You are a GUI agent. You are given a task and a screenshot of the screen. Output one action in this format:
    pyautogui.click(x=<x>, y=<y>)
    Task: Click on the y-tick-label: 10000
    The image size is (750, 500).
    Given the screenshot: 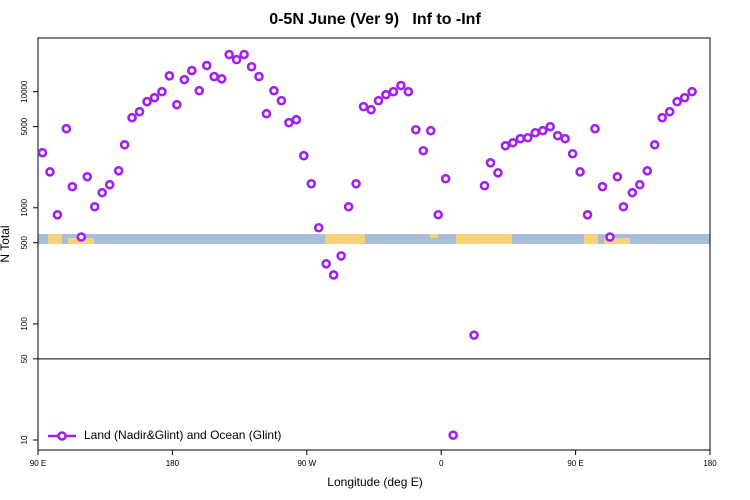 What is the action you would take?
    pyautogui.click(x=24, y=91)
    